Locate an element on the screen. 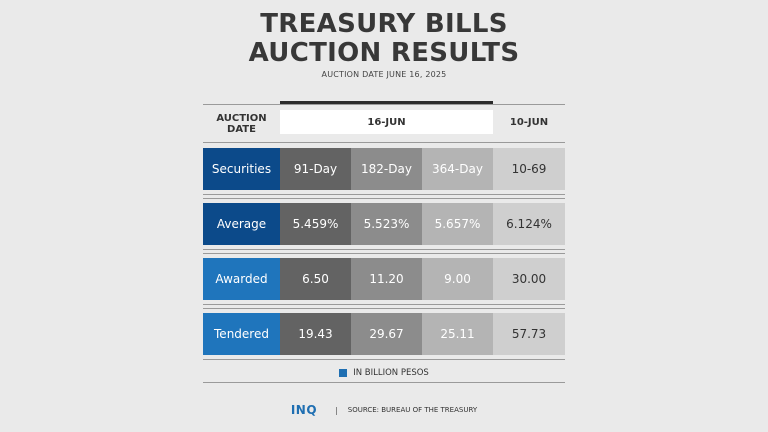 Image resolution: width=768 pixels, height=432 pixels. legend-label: IN BILLION PESOS is located at coordinates (391, 373).